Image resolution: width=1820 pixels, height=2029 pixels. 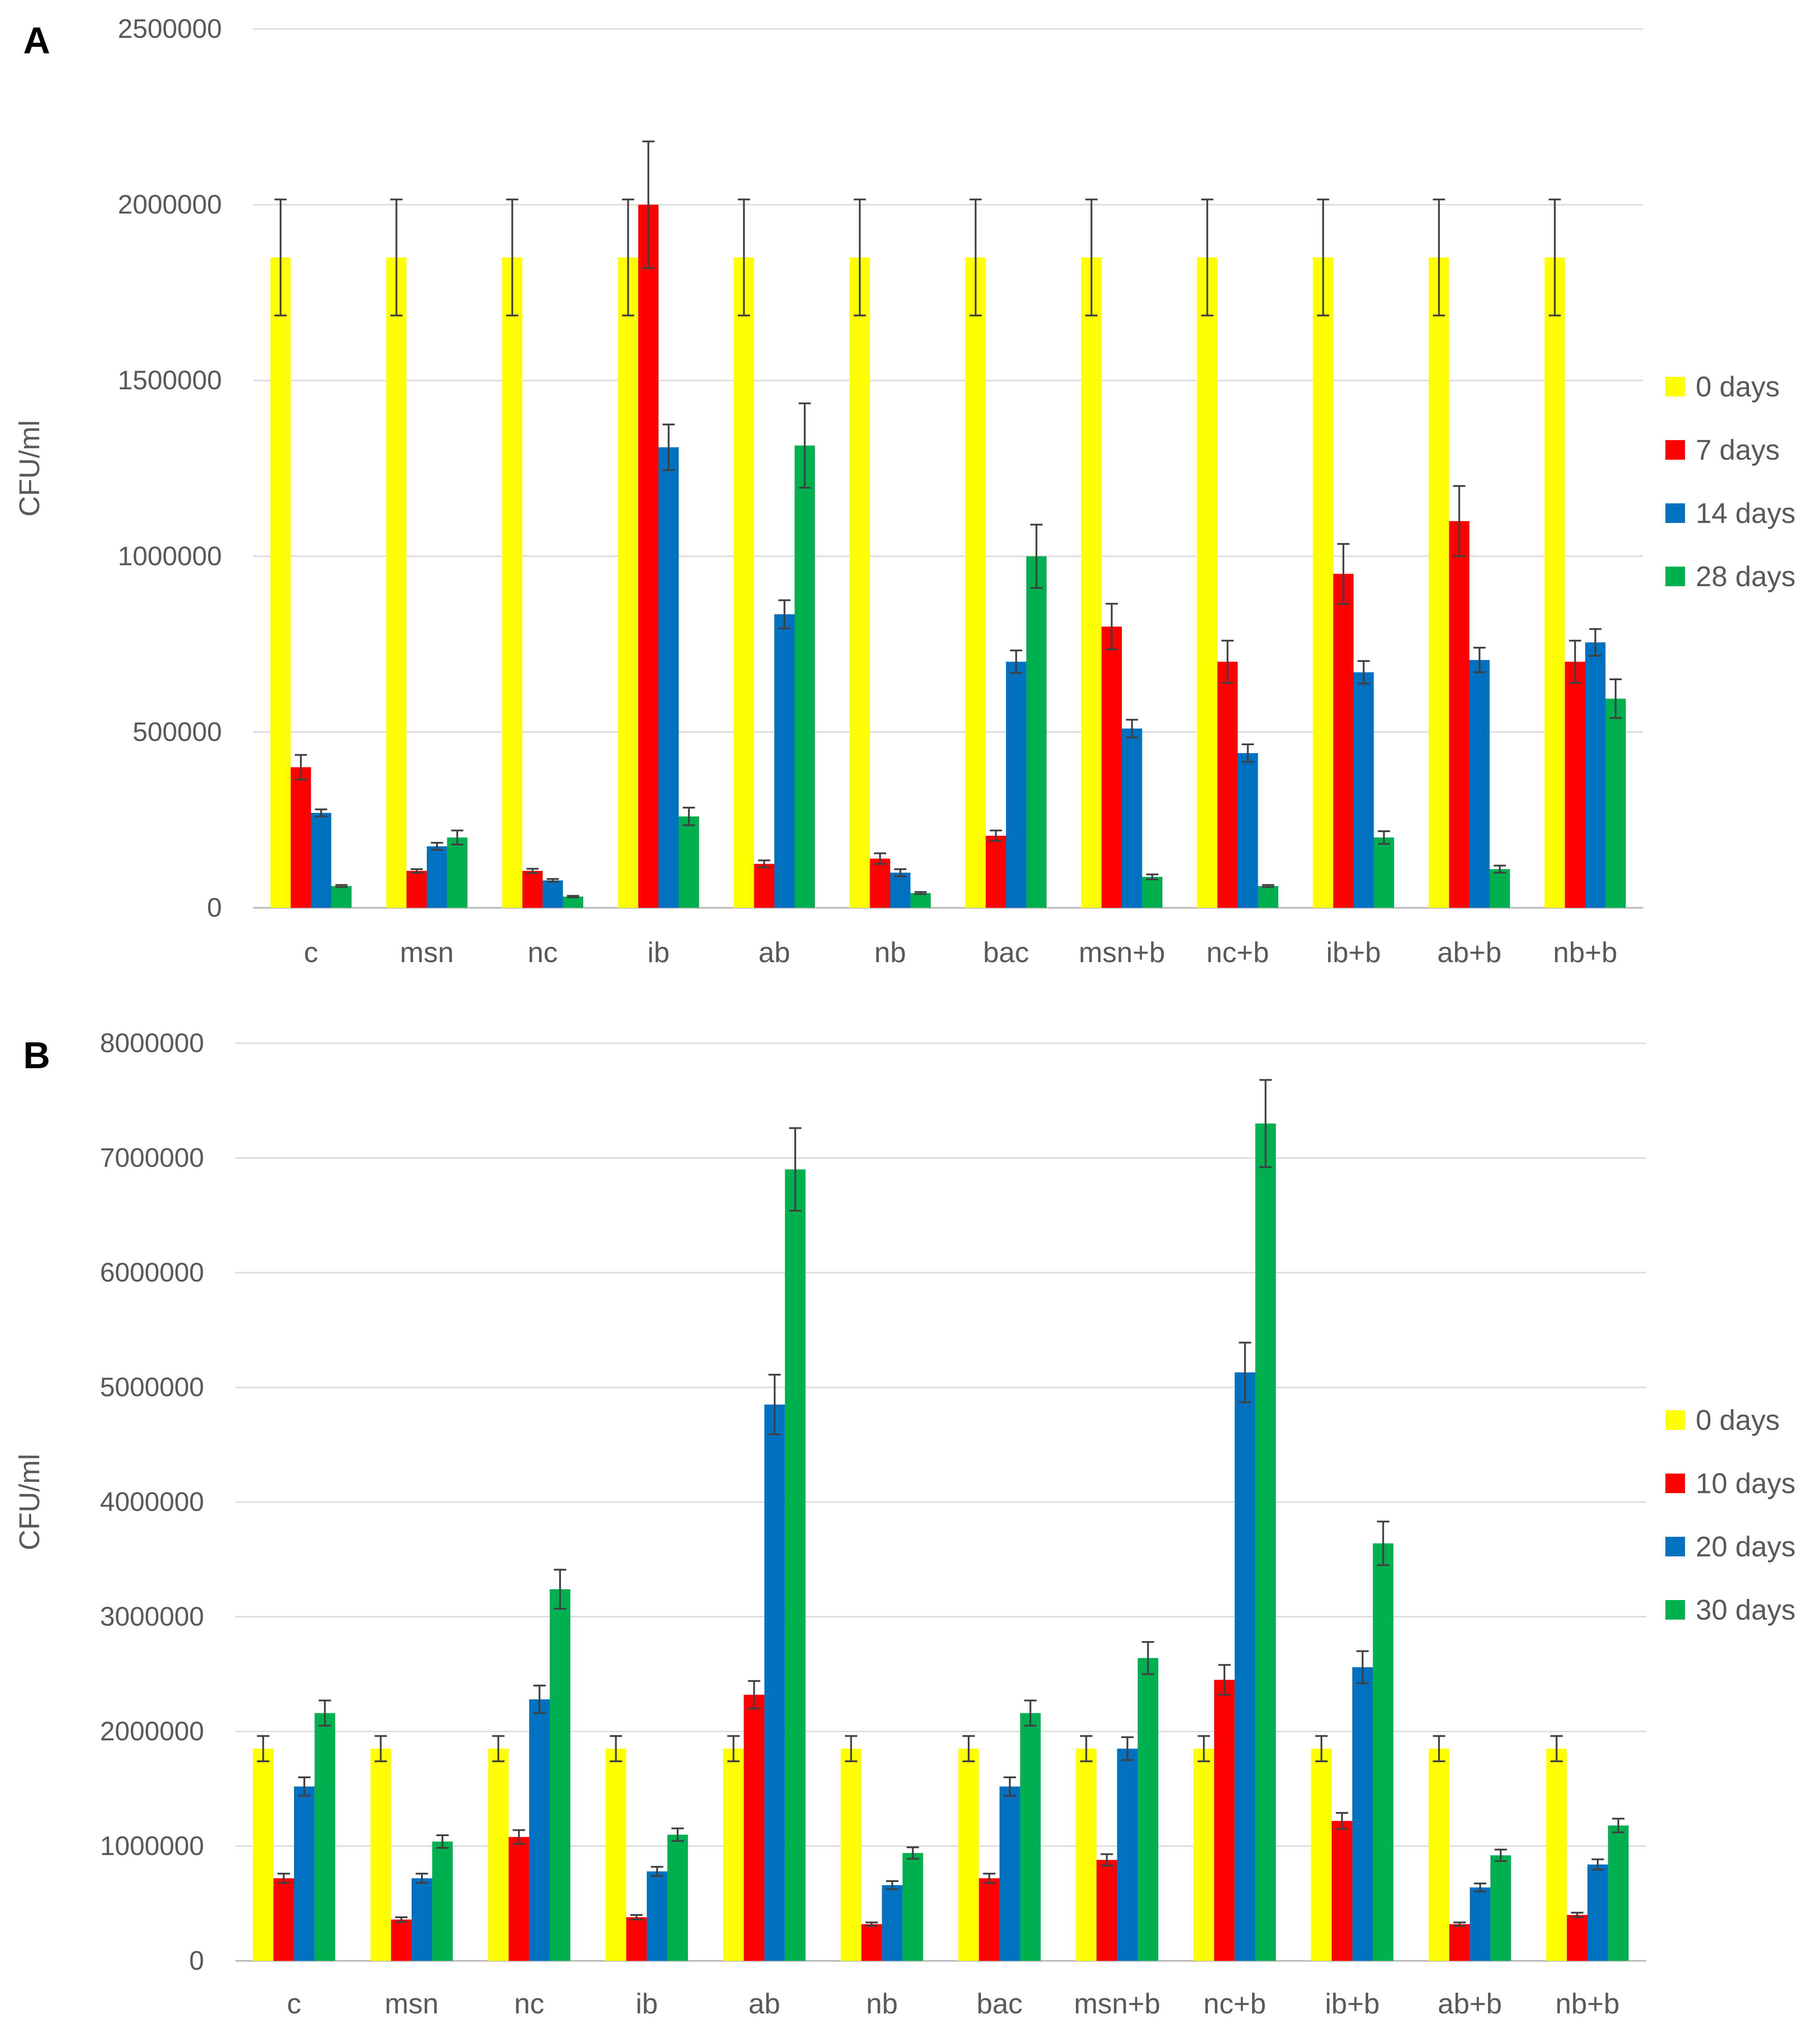 What do you see at coordinates (1238, 952) in the screenshot?
I see `panel-a-x-tick-label: nc+b` at bounding box center [1238, 952].